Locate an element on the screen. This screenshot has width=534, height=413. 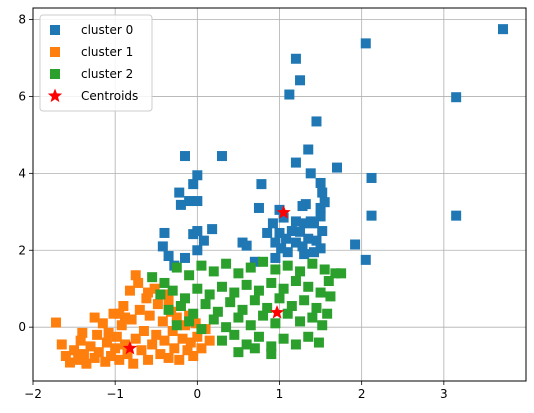
y-tick-label: 8 is located at coordinates (22, 20).